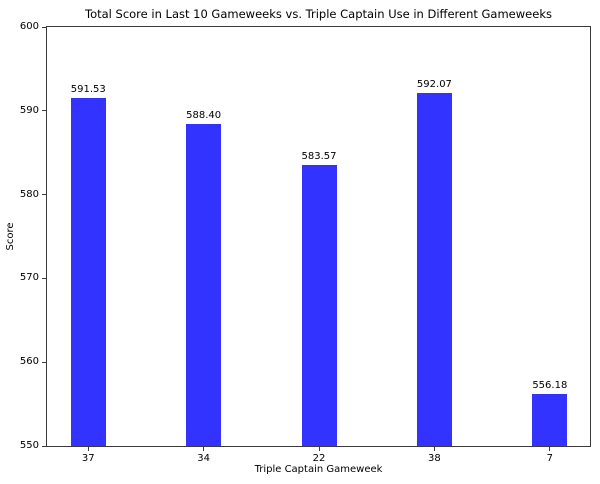 Image resolution: width=600 pixels, height=484 pixels. I want to click on y-tick-label: 590, so click(29, 110).